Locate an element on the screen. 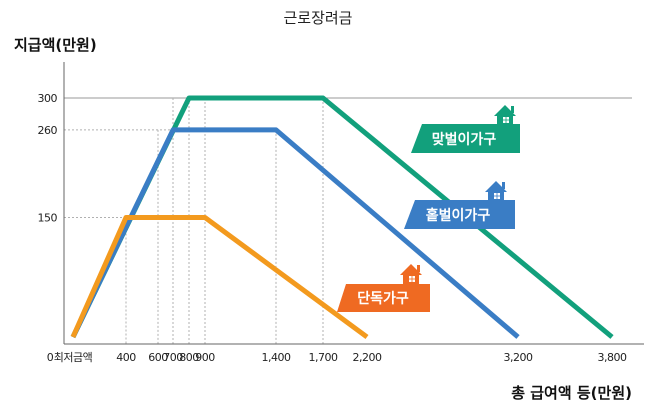 This screenshot has height=411, width=672. legend-single-person: 단독가구 is located at coordinates (383, 288).